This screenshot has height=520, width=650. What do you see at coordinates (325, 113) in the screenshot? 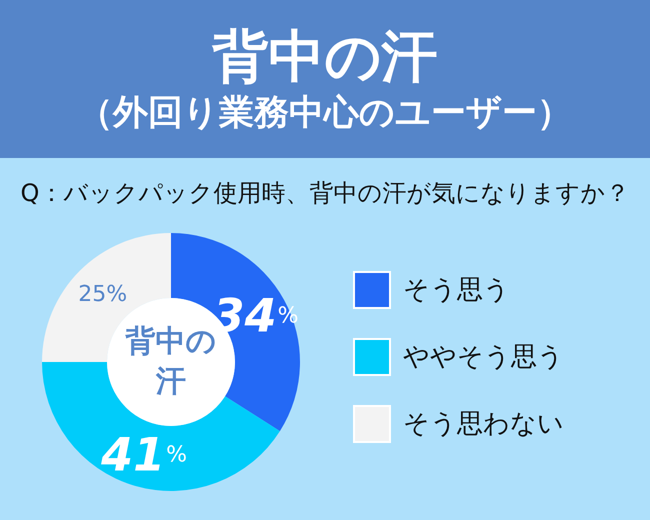
I see `chart-subtitle: （外回り業務中心のユーザー）` at bounding box center [325, 113].